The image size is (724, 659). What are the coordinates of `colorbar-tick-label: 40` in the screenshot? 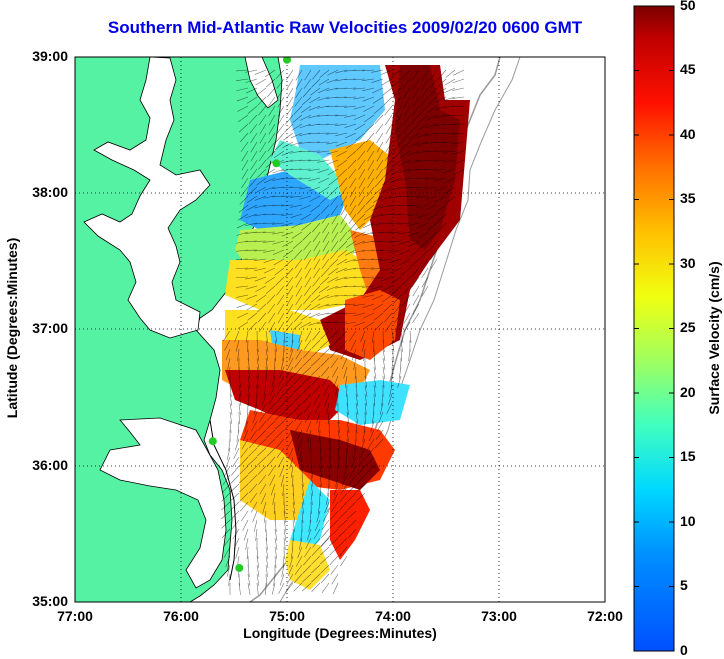 It's located at (688, 134).